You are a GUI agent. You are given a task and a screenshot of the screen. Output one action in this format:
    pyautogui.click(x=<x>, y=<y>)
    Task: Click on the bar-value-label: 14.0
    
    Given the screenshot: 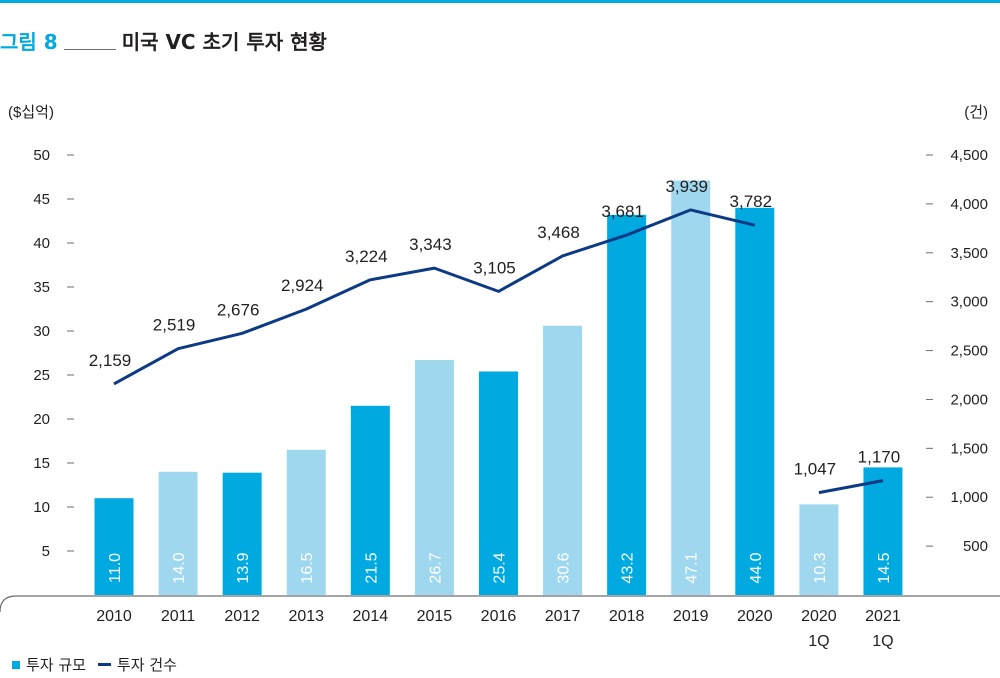 What is the action you would take?
    pyautogui.click(x=179, y=567)
    